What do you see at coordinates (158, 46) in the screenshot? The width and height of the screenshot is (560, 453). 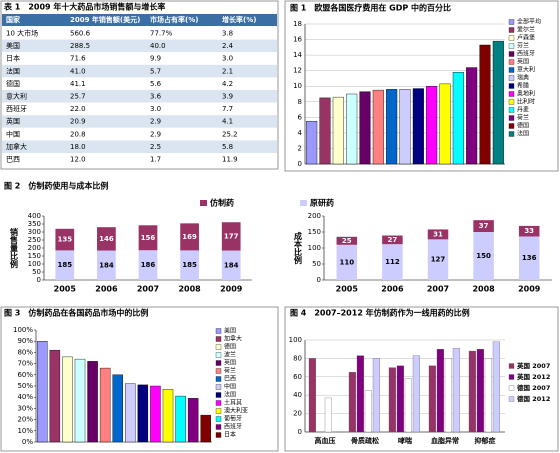 I see `table-cell: 40.0` at bounding box center [158, 46].